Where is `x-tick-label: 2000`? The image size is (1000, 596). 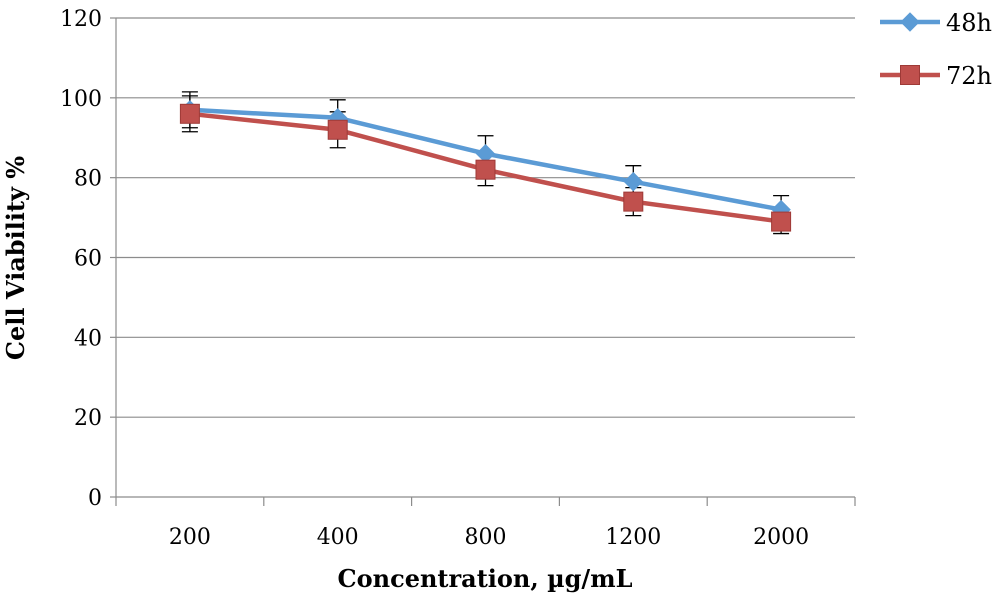 x-tick-label: 2000 is located at coordinates (781, 537).